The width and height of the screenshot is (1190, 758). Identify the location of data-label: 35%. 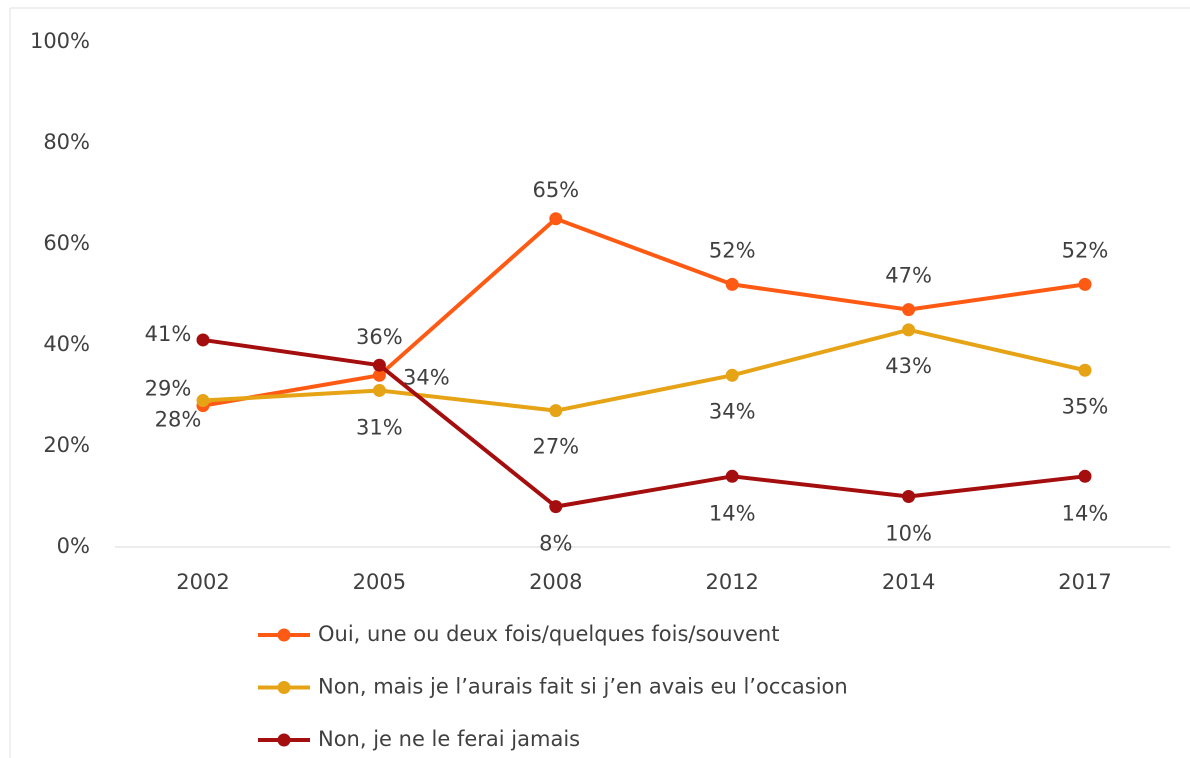
(1085, 406).